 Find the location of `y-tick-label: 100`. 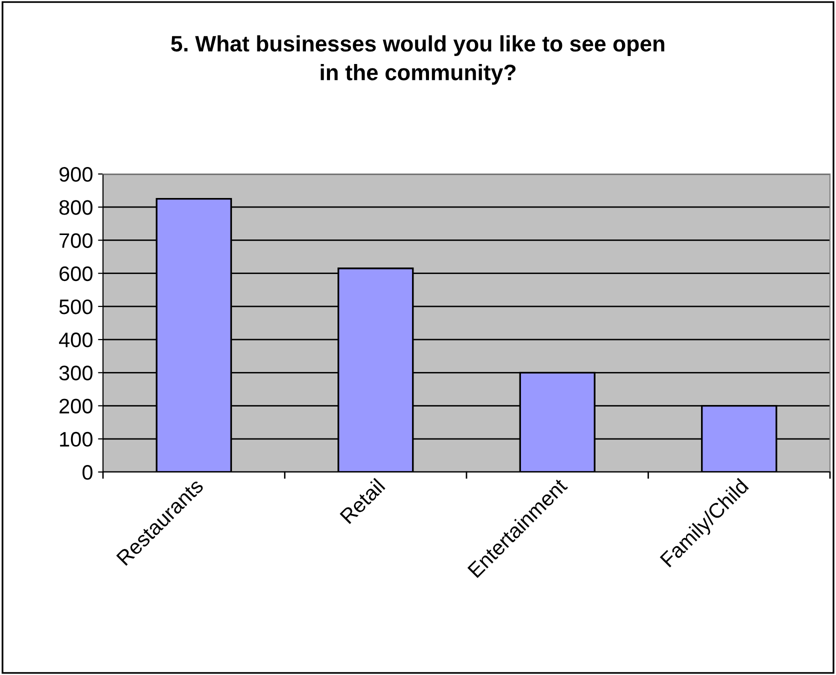

y-tick-label: 100 is located at coordinates (76, 439).